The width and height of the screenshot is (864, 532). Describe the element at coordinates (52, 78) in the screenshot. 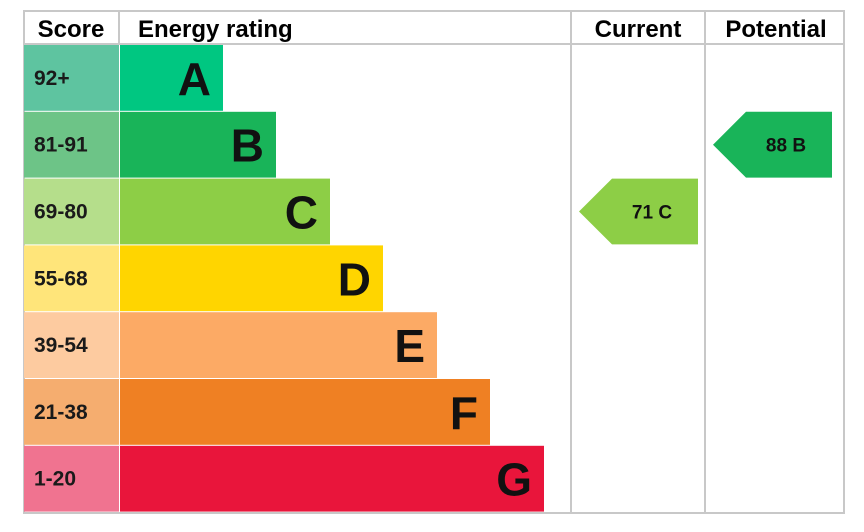

I see `score-range-a: 92+` at that location.